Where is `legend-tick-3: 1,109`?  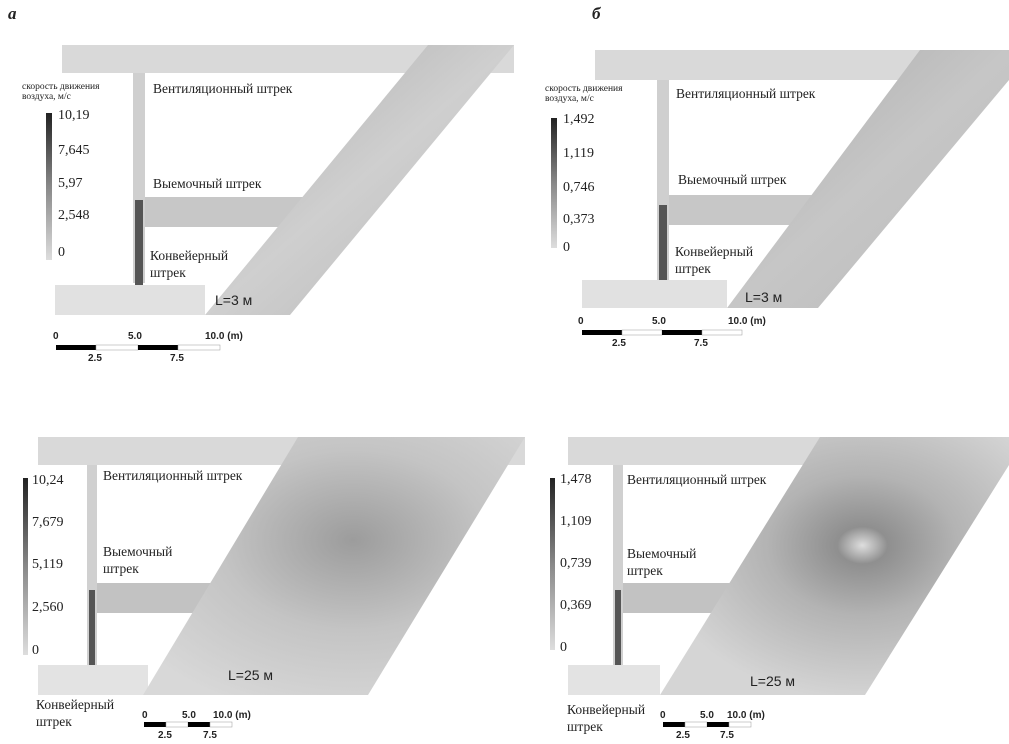
legend-tick-3: 1,109 is located at coordinates (576, 521).